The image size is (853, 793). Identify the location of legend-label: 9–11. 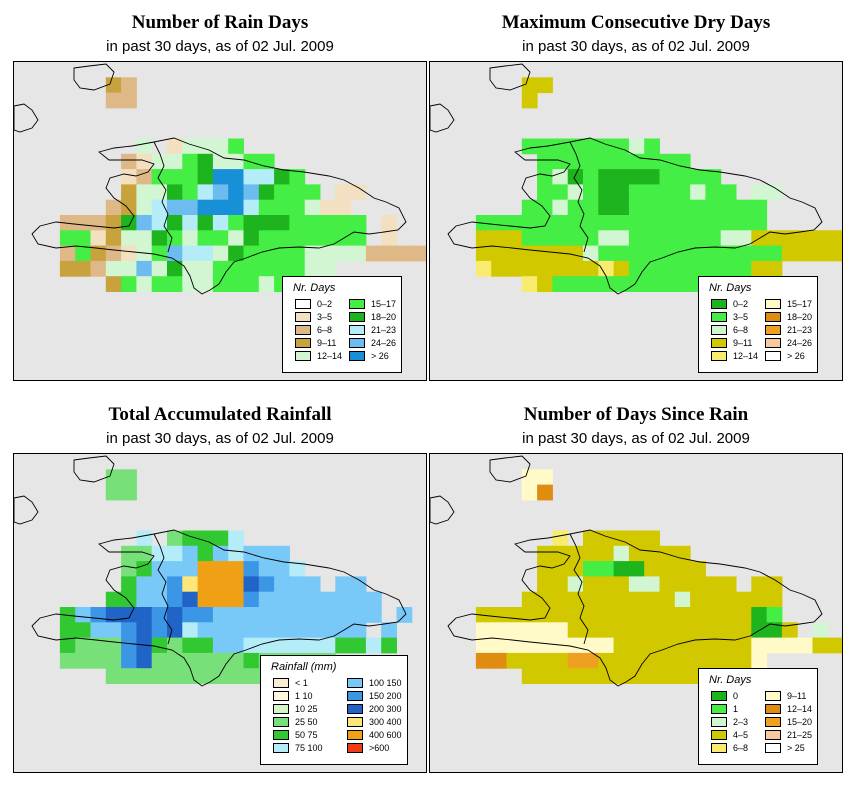
(327, 343).